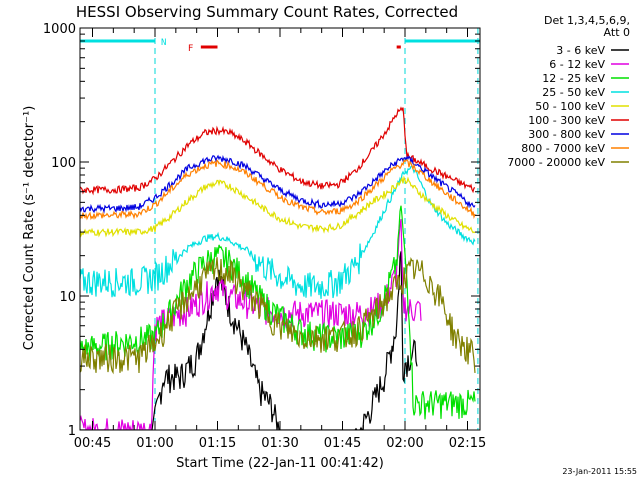 The width and height of the screenshot is (640, 480). I want to click on x-tick-label: 01:15, so click(217, 443).